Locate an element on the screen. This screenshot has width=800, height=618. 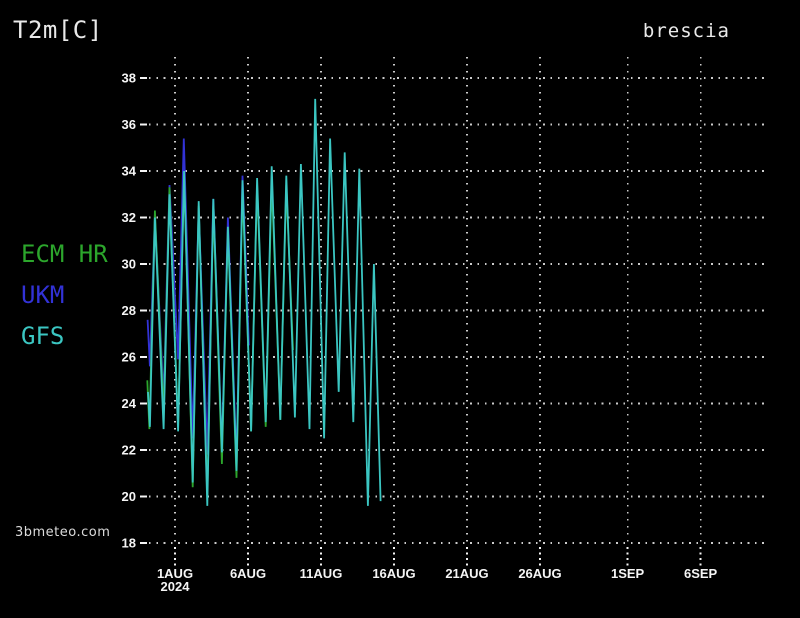
x-tick-label: 11AUG is located at coordinates (321, 573).